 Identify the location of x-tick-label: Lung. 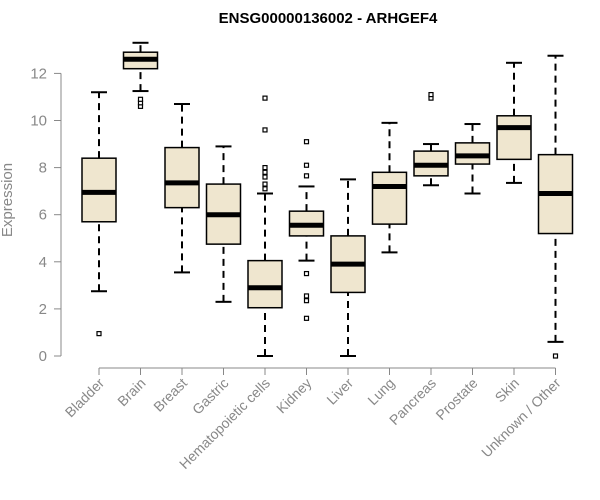
(380, 391).